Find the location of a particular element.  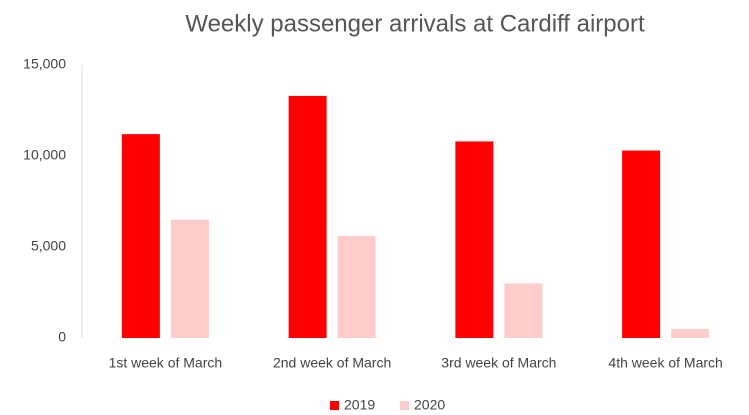

x-tick-label: 4th week of March is located at coordinates (665, 363).